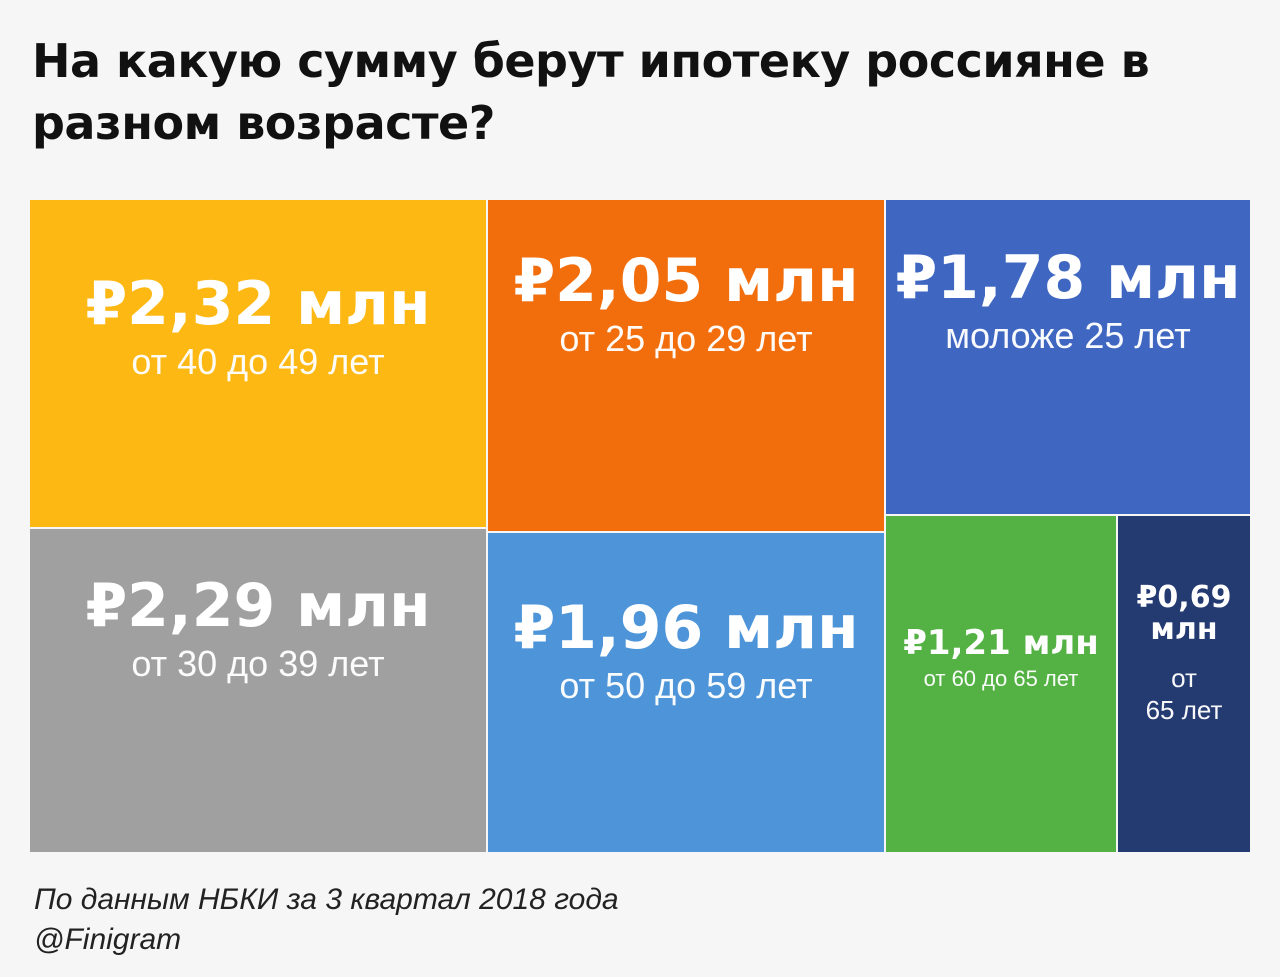  What do you see at coordinates (1068, 335) in the screenshot?
I see `tile-category-label: моложе 25 лет` at bounding box center [1068, 335].